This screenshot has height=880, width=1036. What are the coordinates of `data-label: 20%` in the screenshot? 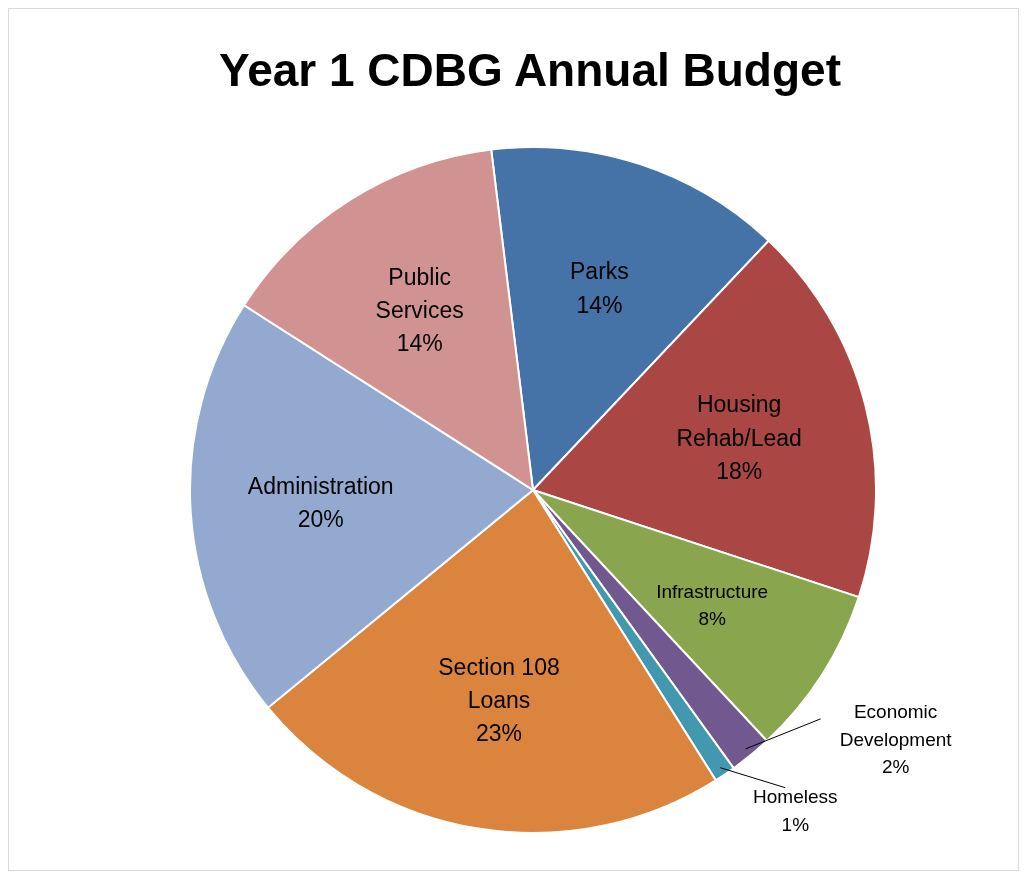 It's located at (320, 519).